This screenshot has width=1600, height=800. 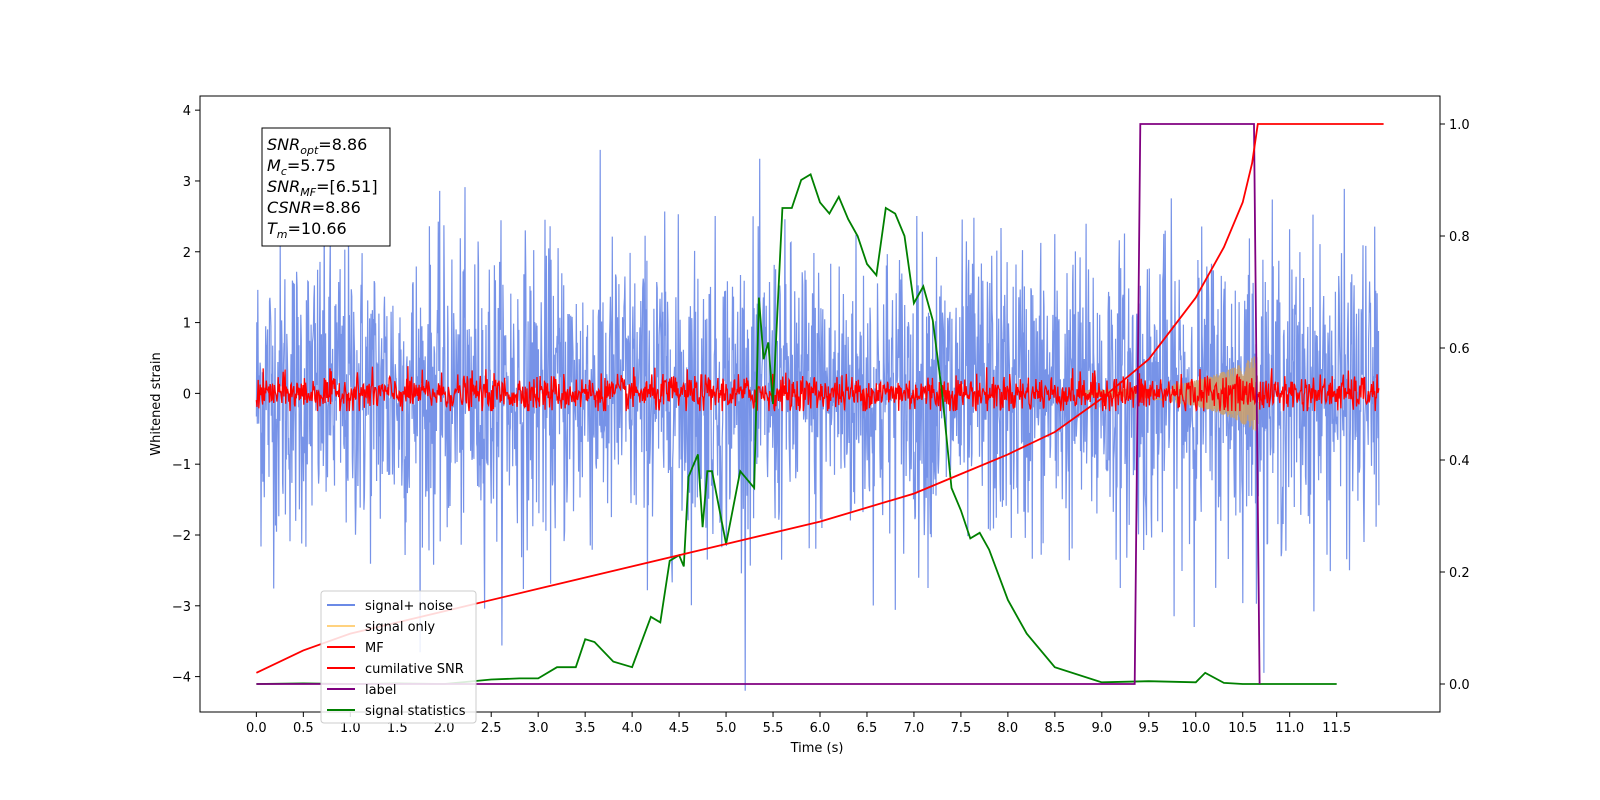 I want to click on x-tick-label: 6.5, so click(x=867, y=728).